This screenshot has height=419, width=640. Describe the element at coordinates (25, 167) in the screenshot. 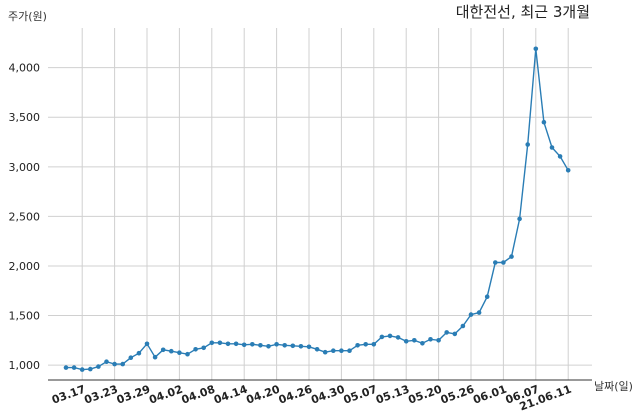

I see `y-tick-label: 3,000` at that location.